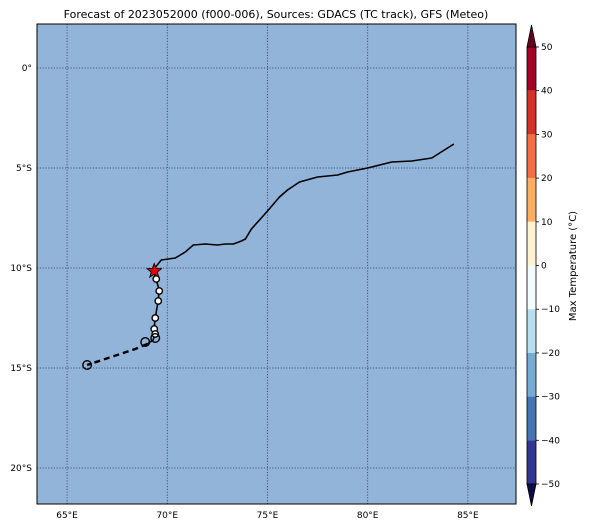  I want to click on colorbar-tick-label: 50, so click(547, 48).